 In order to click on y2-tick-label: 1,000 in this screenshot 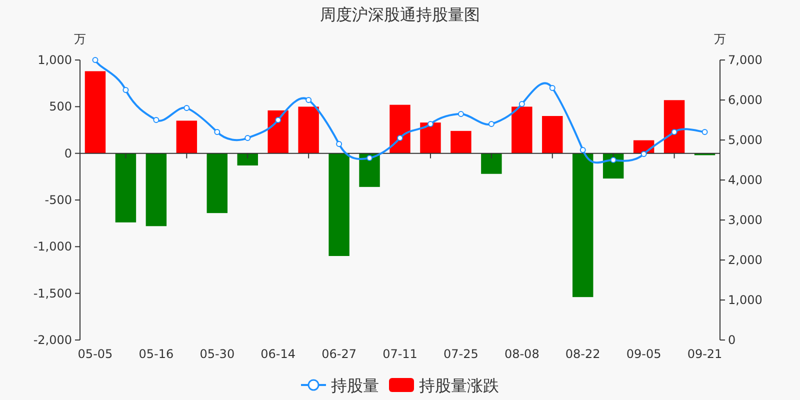, I will do `click(745, 300)`.